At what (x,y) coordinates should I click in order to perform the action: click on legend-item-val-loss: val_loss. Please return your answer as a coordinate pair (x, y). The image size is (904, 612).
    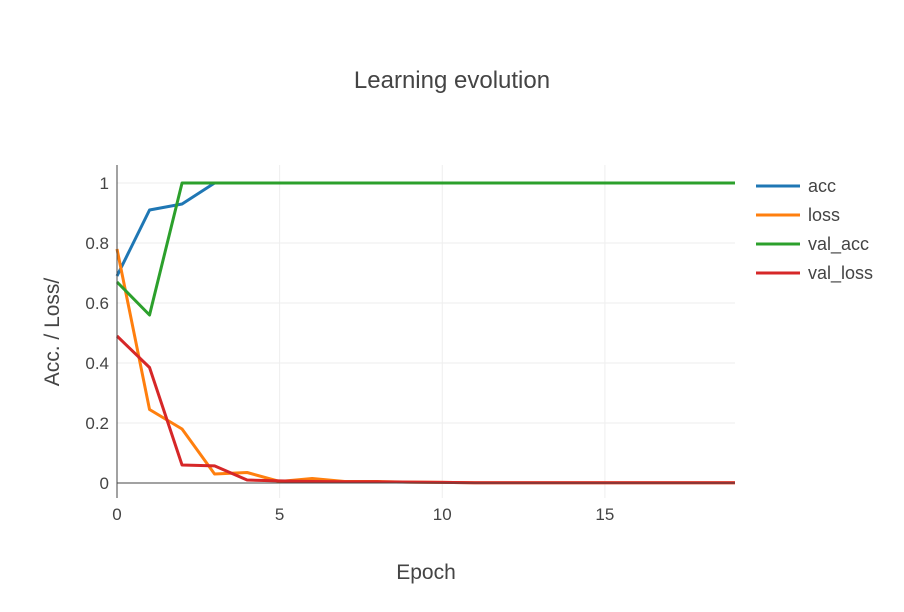
    Looking at the image, I should click on (814, 273).